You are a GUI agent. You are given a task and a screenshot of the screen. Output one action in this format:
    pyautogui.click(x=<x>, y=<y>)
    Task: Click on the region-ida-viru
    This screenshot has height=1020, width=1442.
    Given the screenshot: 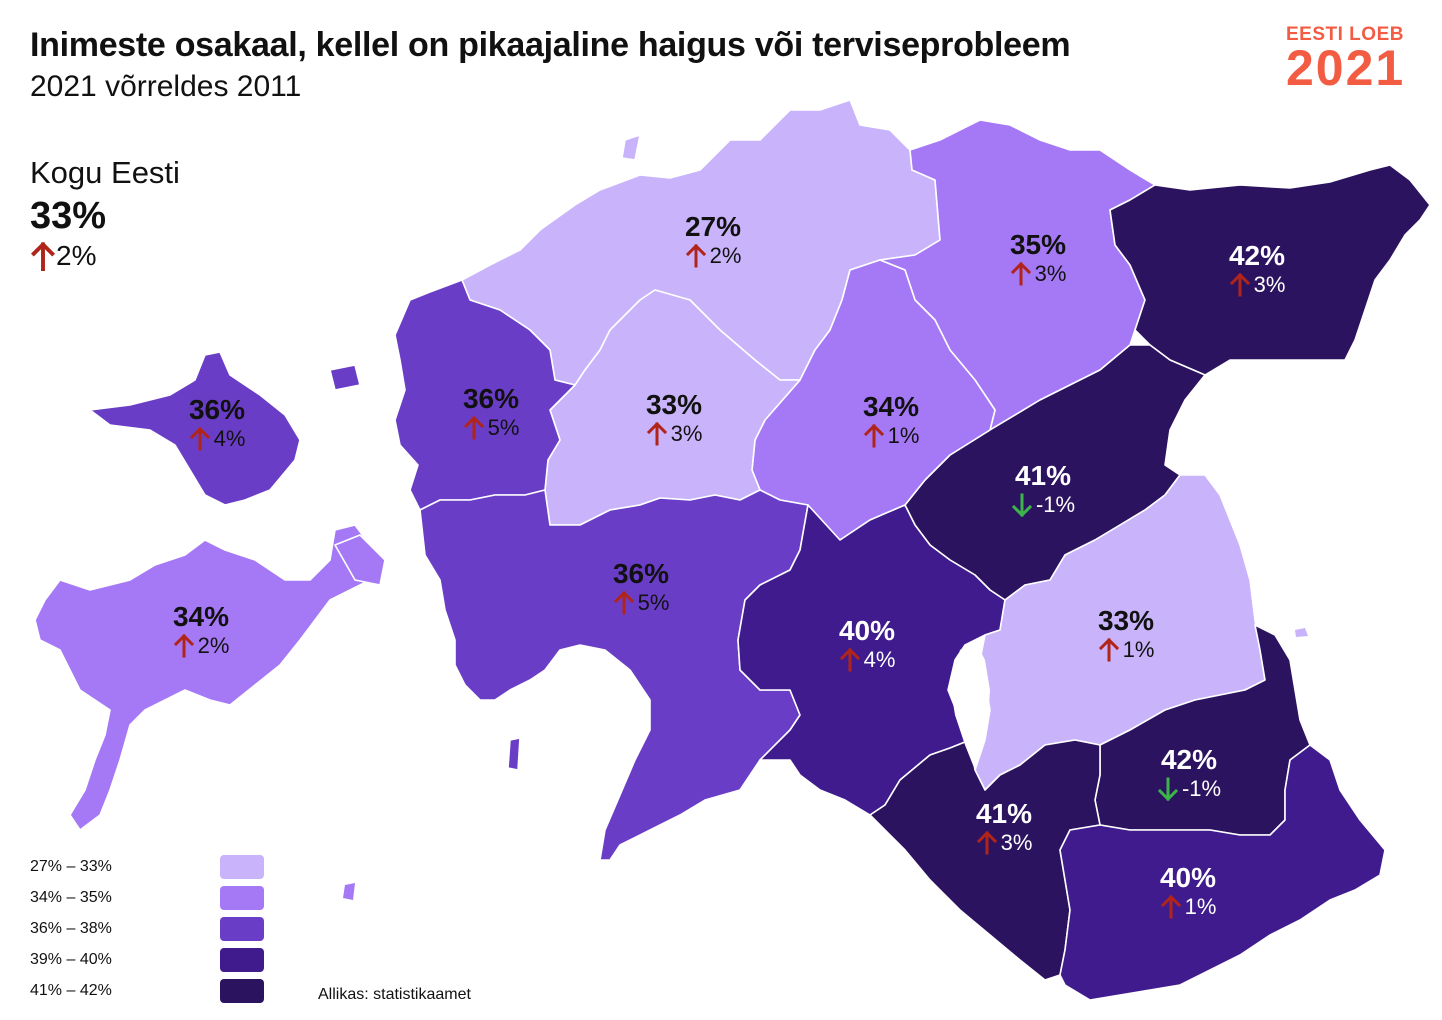 What is the action you would take?
    pyautogui.click(x=1270, y=270)
    